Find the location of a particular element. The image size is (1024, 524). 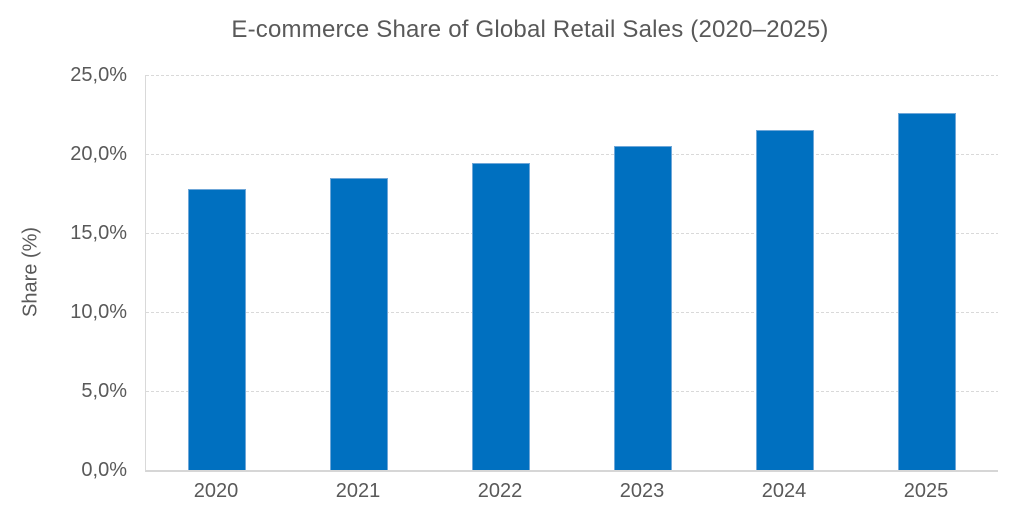

y-tick-label-15,0%: 15,0% is located at coordinates (98, 233).